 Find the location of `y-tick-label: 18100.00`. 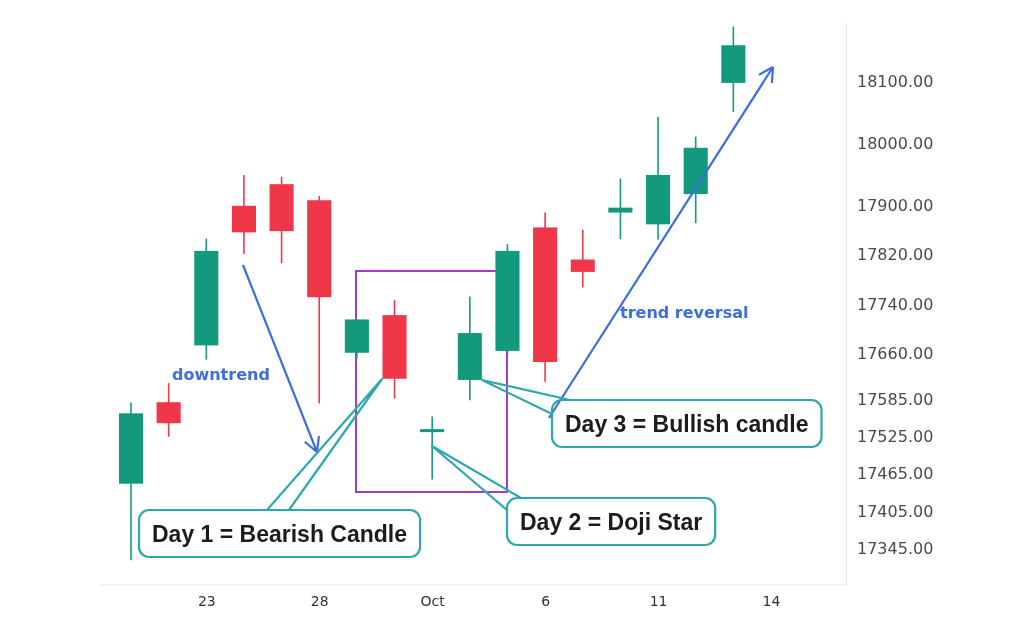

y-tick-label: 18100.00 is located at coordinates (895, 82).